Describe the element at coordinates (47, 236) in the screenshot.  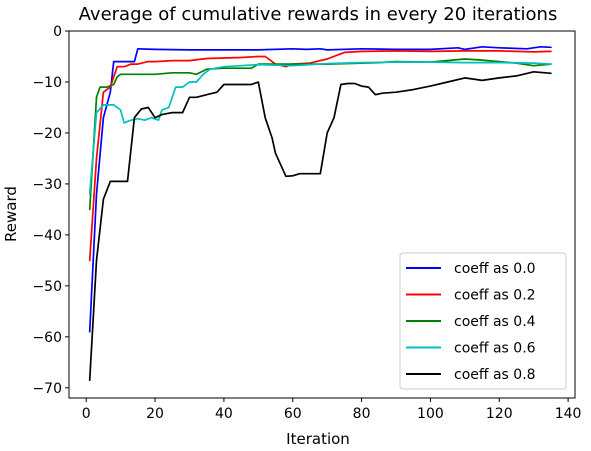
I see `y-tick-label: −40` at that location.